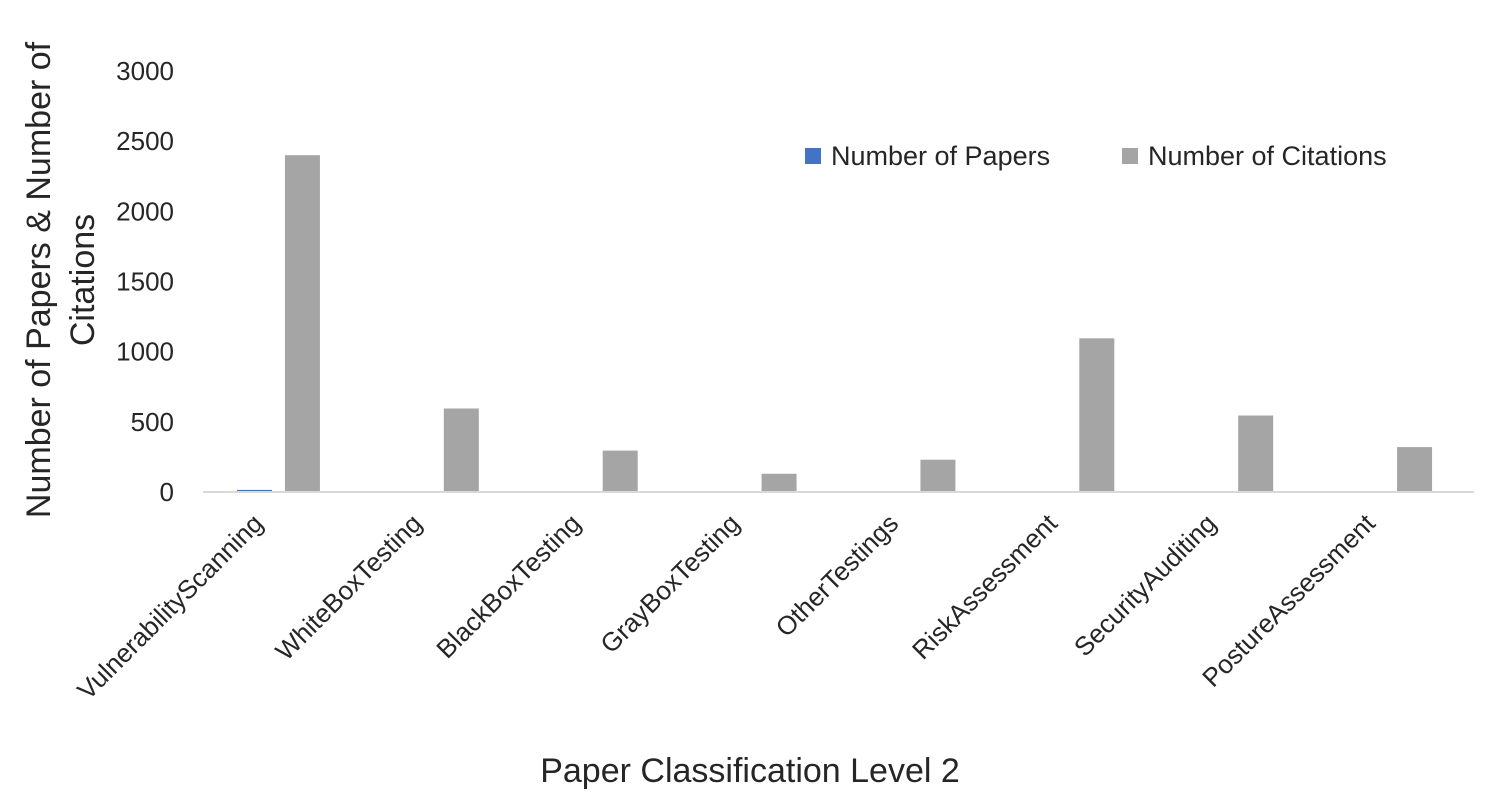  I want to click on y-axis-ticks: 0 500 1000 1500 2000 2500 3000, so click(145, 281).